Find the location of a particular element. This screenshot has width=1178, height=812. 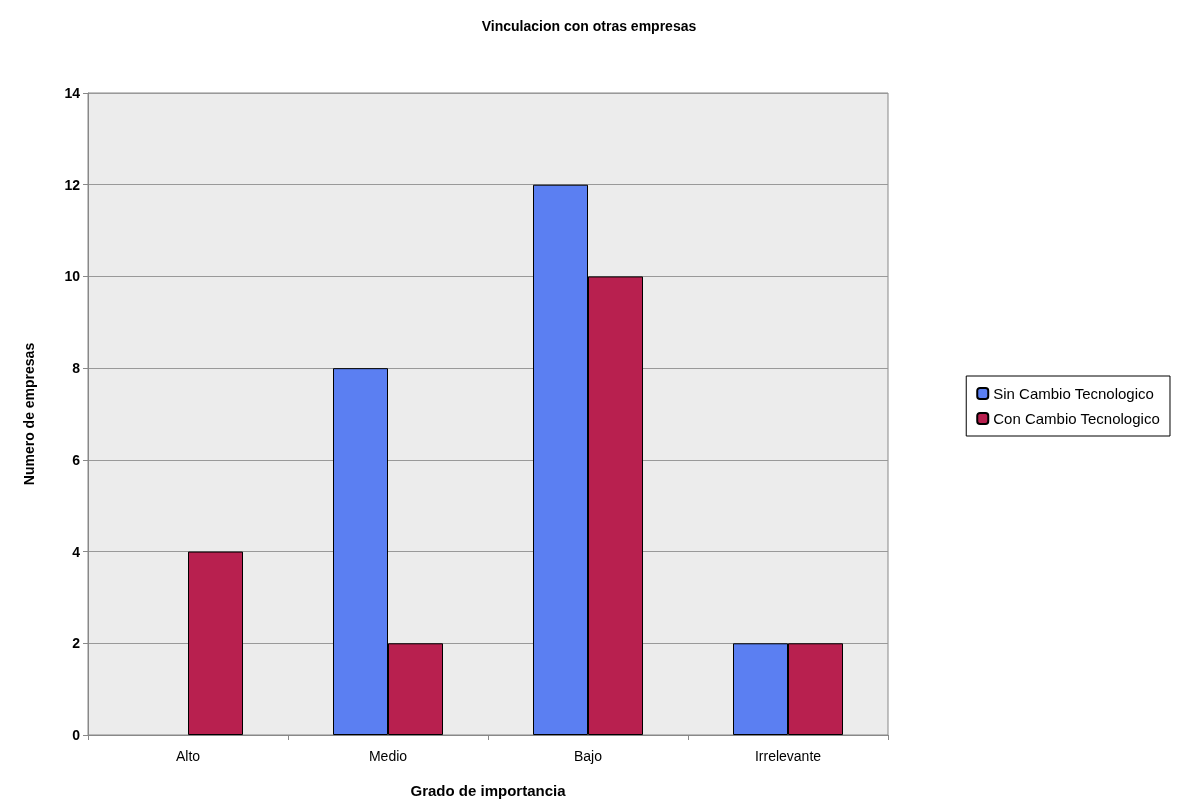

legend-label: Con Cambio Tecnologico is located at coordinates (1076, 418).